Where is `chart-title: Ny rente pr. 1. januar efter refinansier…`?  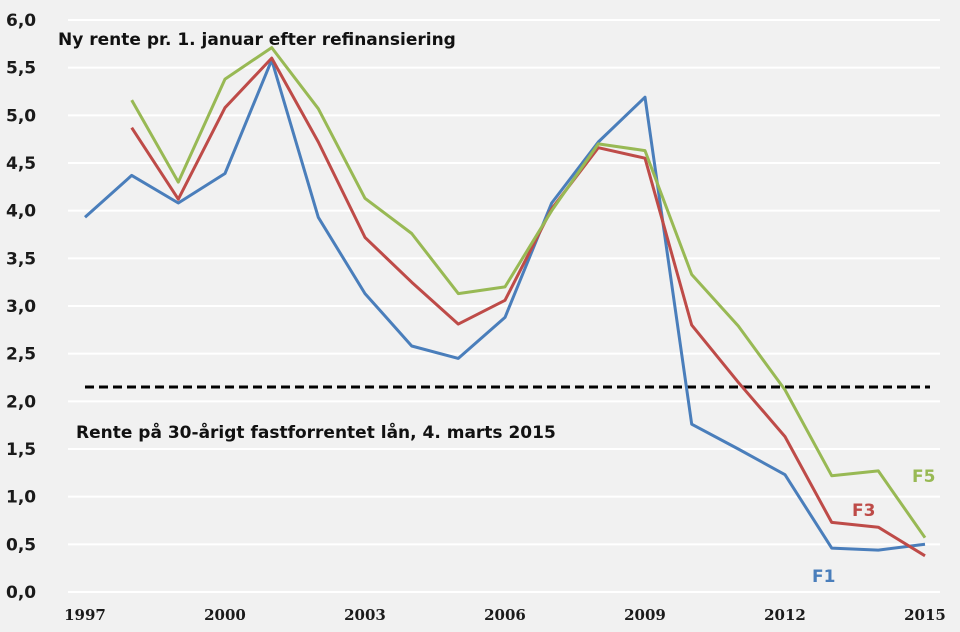 chart-title: Ny rente pr. 1. januar efter refinansier… is located at coordinates (257, 40).